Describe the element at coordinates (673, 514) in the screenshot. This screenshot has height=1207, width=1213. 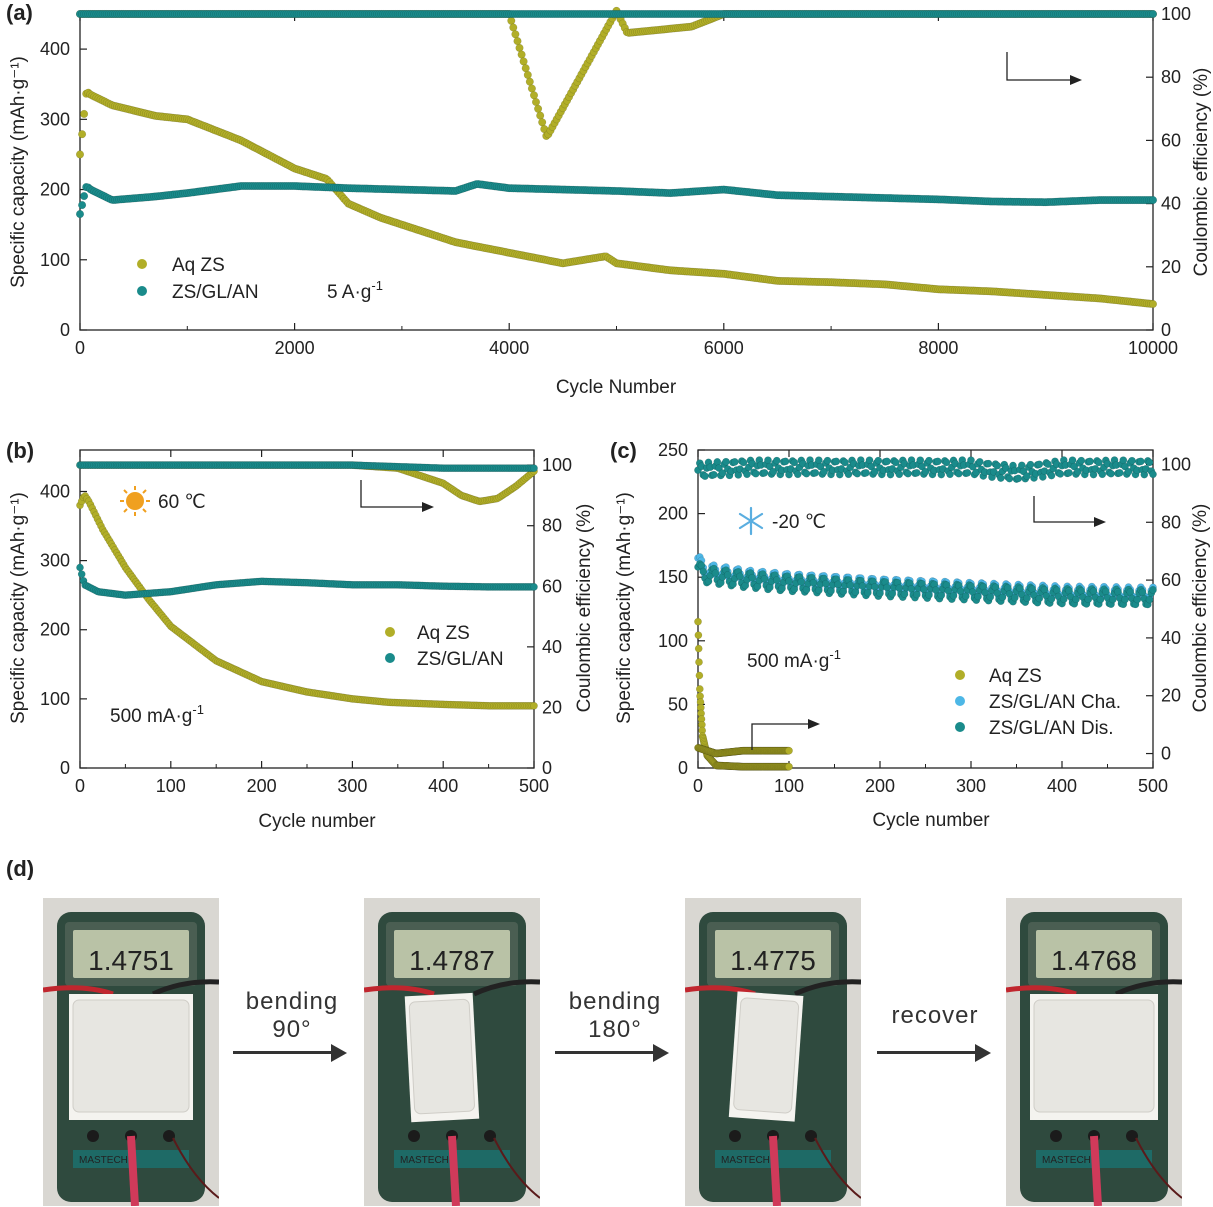
I see `y-tick-label: 200` at that location.